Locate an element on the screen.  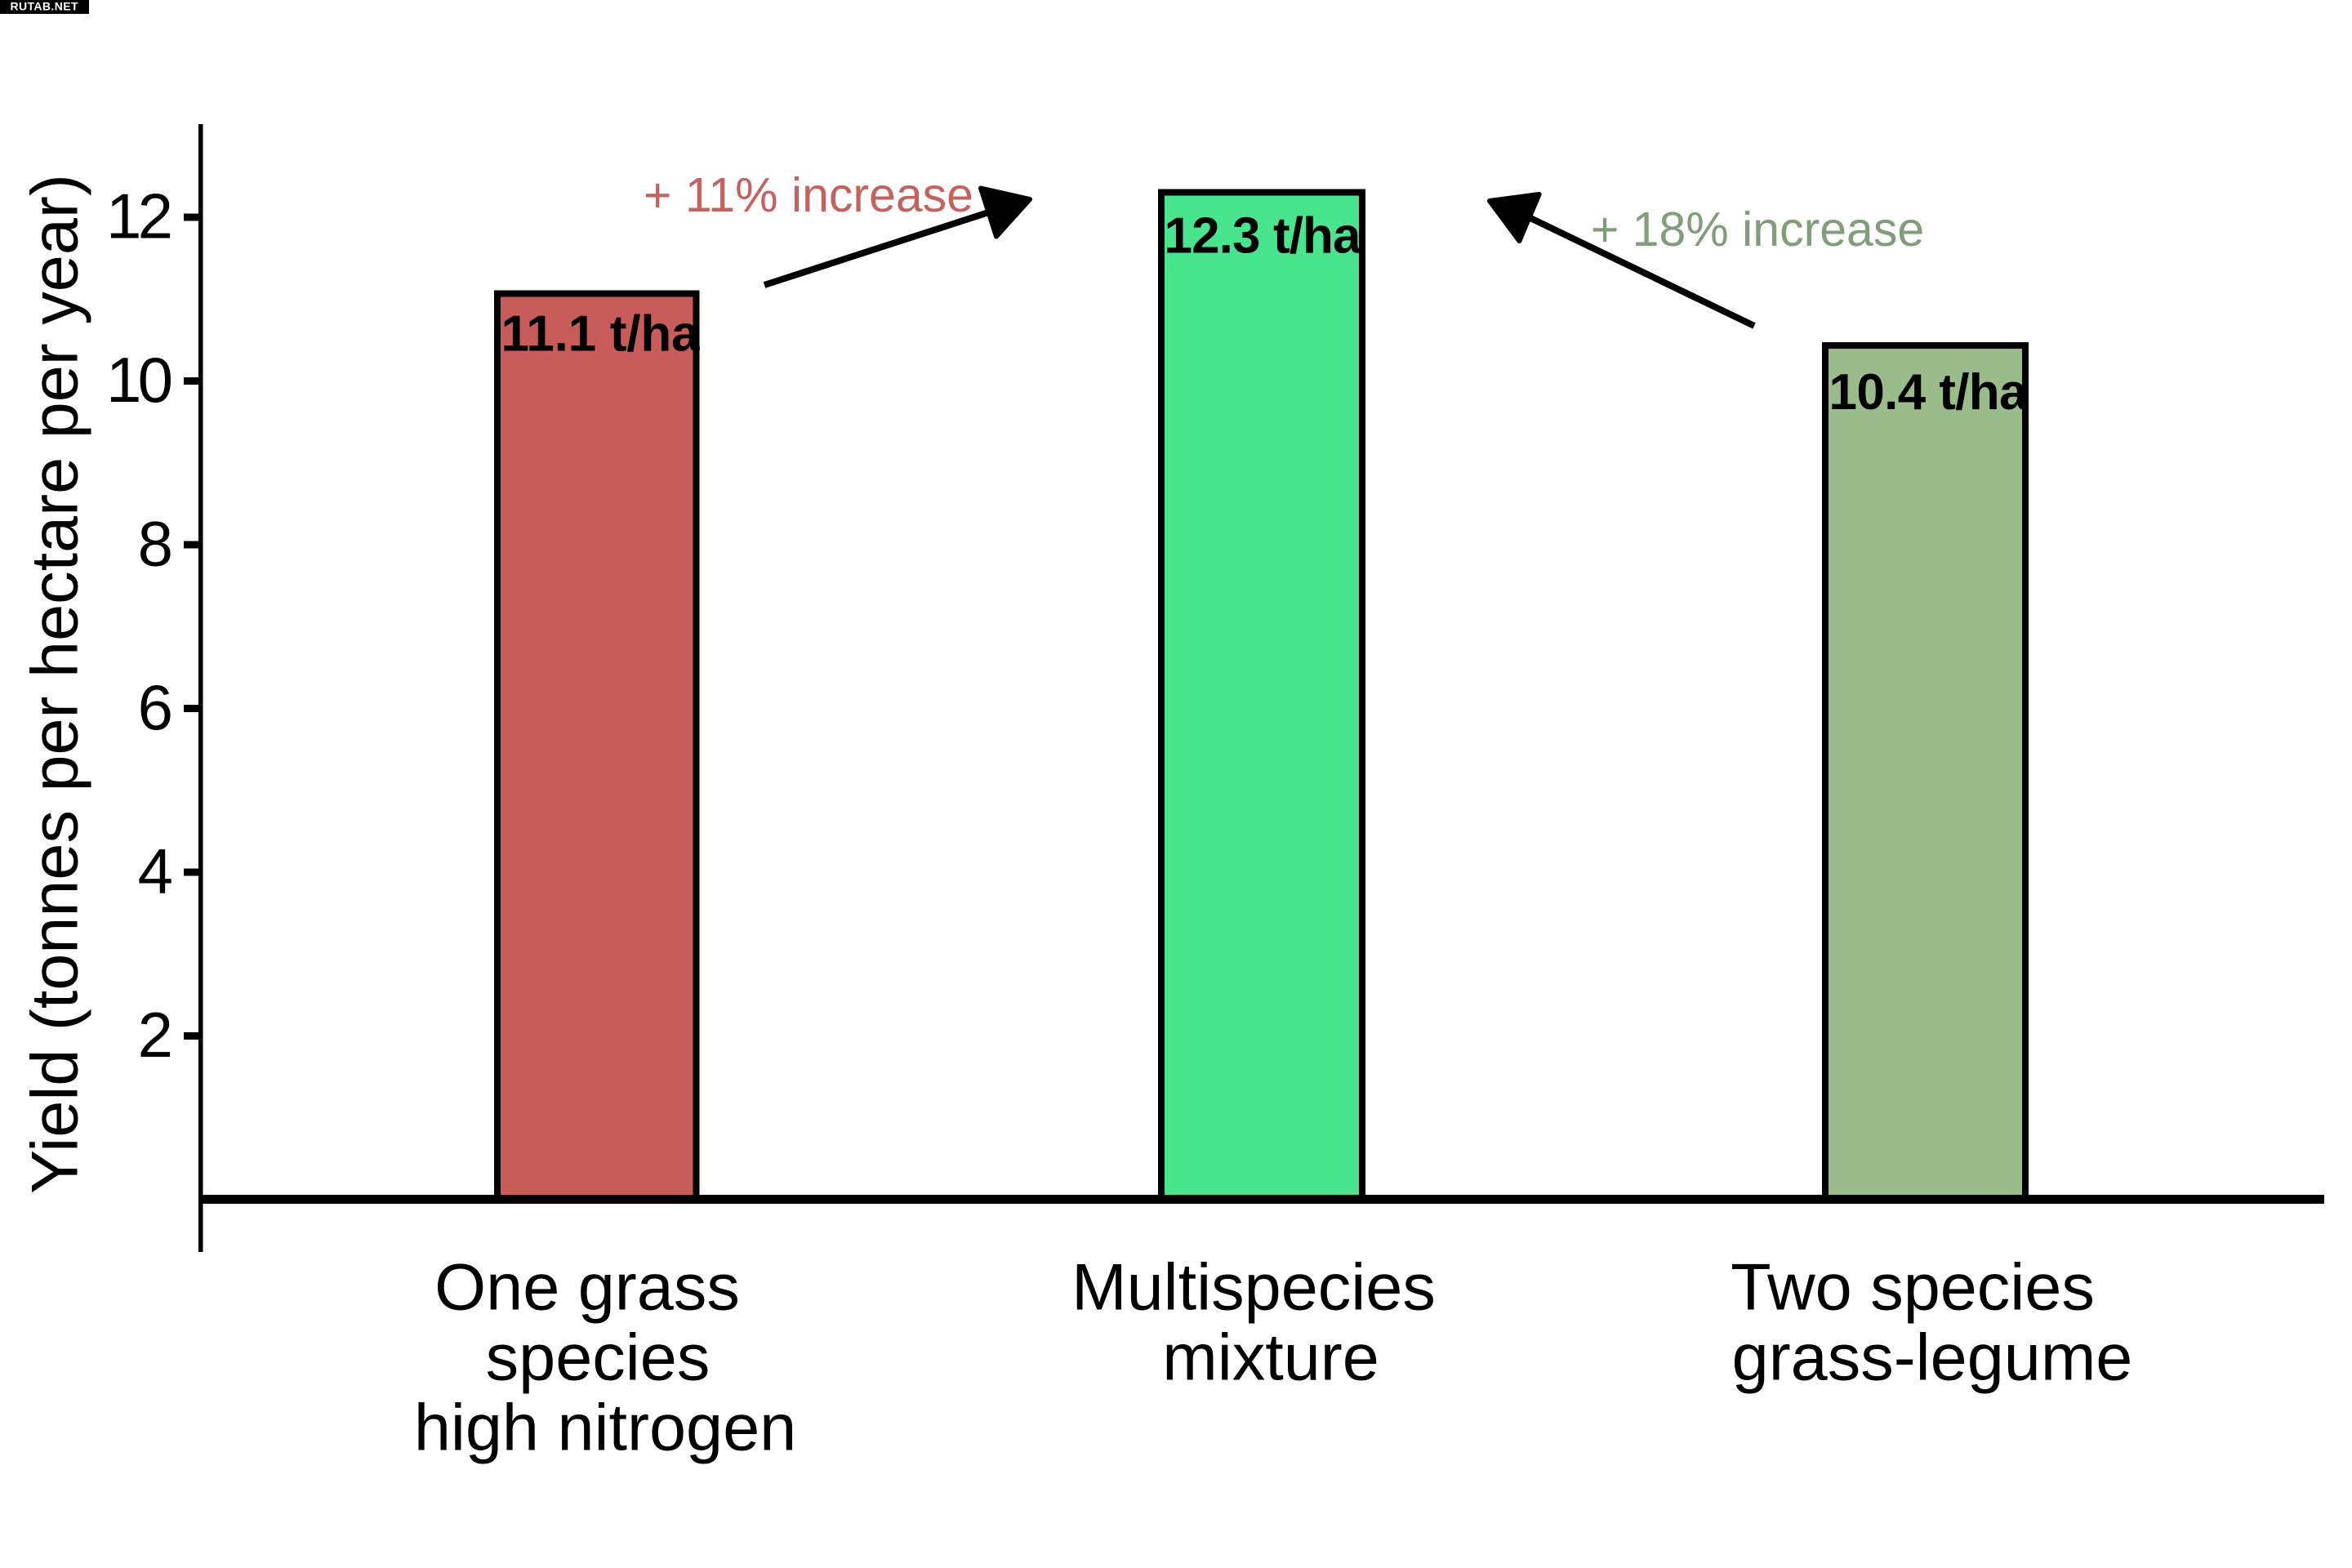
svg-text: 12.3 t/ha is located at coordinates (1263, 236).